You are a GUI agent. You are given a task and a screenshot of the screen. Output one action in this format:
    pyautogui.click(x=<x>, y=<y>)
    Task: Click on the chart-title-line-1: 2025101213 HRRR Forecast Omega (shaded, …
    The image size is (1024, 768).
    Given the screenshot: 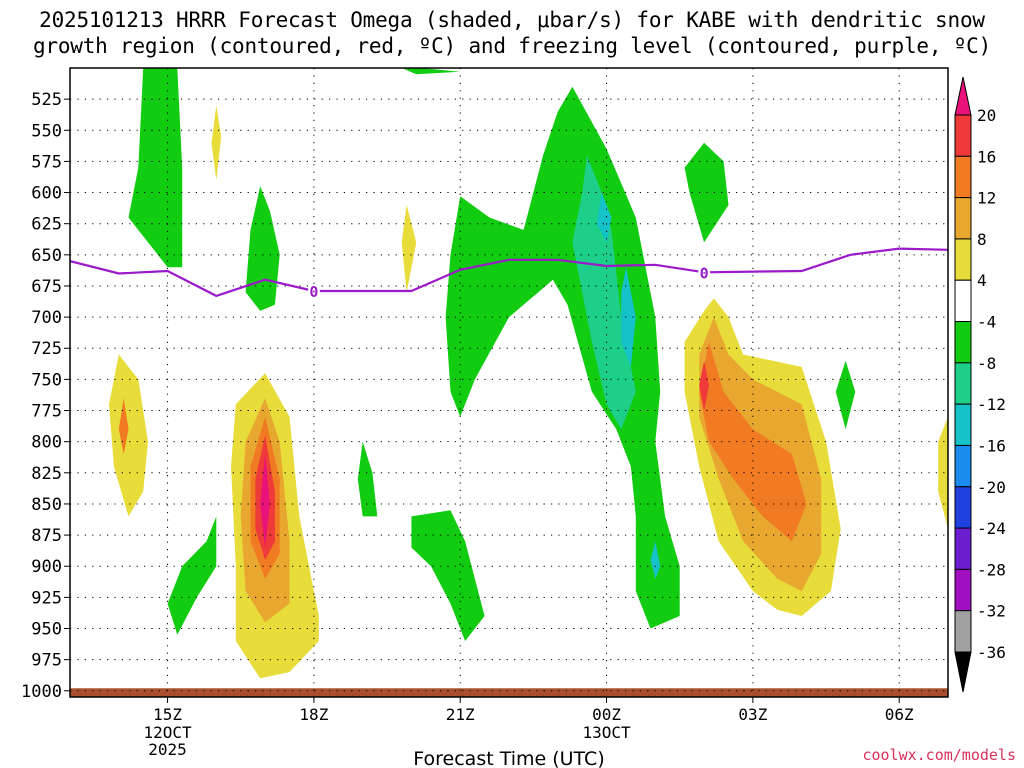 What is the action you would take?
    pyautogui.click(x=512, y=20)
    